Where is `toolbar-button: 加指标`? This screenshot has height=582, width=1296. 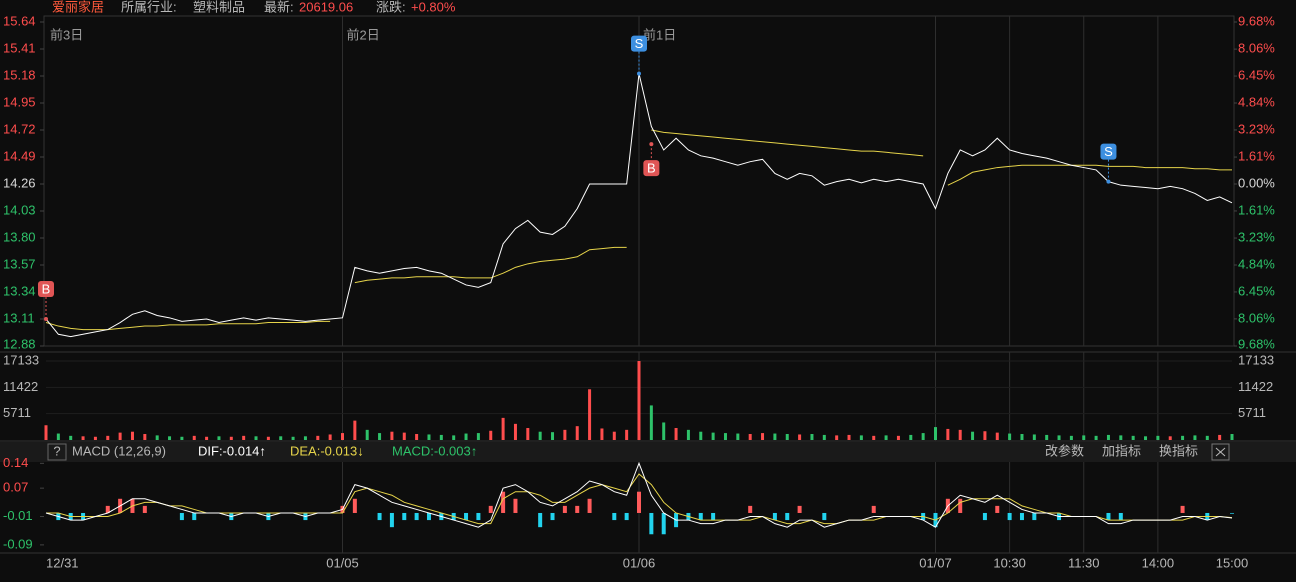 toolbar-button: 加指标 is located at coordinates (1121, 450).